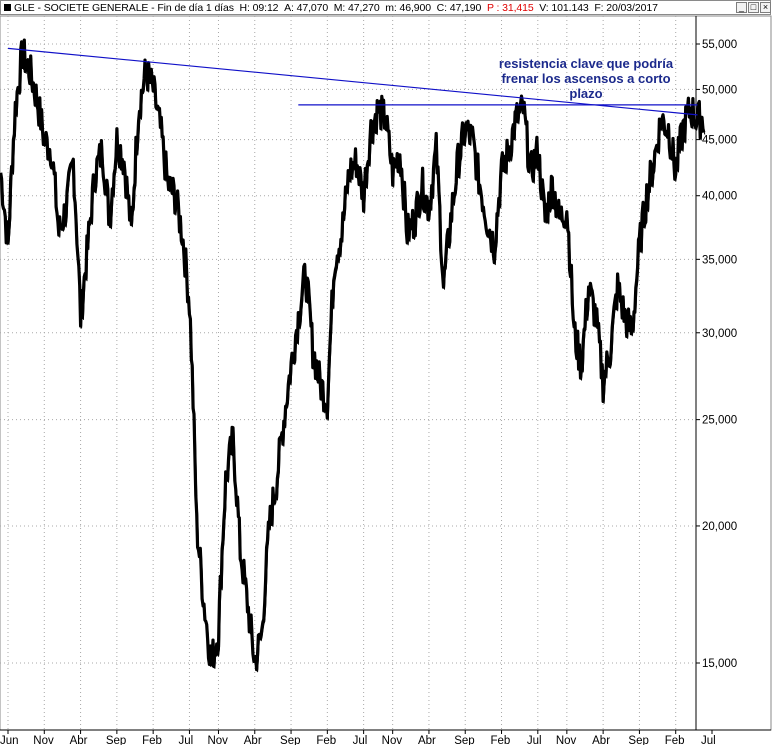 Image resolution: width=773 pixels, height=745 pixels. I want to click on high-label: M: 47,270, so click(356, 8).